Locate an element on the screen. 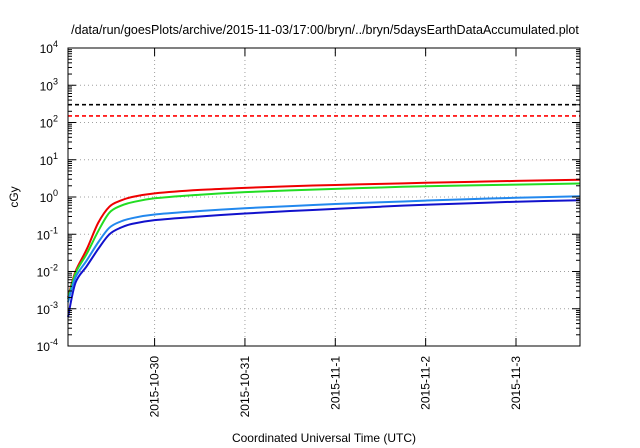 The height and width of the screenshot is (448, 640). x-axis-label: Coordinated Universal Time (UTC) is located at coordinates (324, 438).